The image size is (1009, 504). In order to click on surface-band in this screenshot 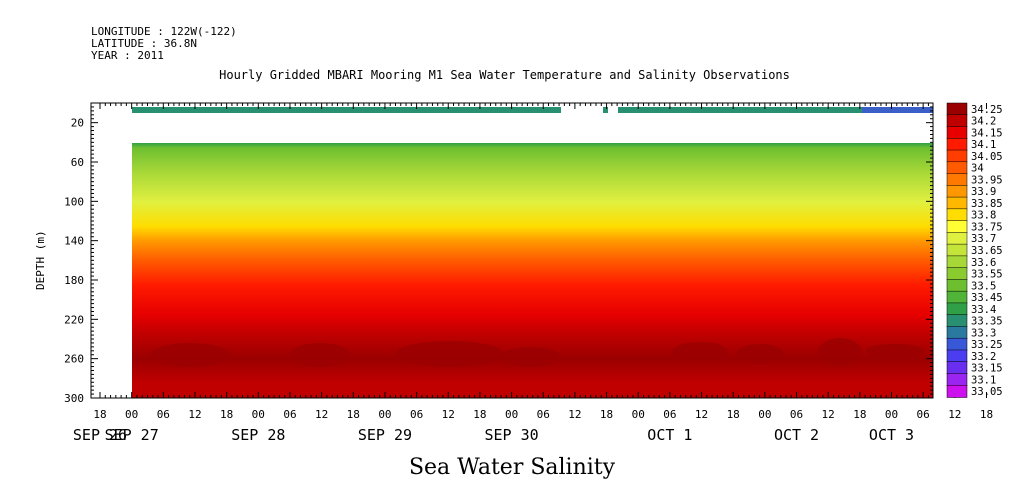, I will do `click(532, 110)`.